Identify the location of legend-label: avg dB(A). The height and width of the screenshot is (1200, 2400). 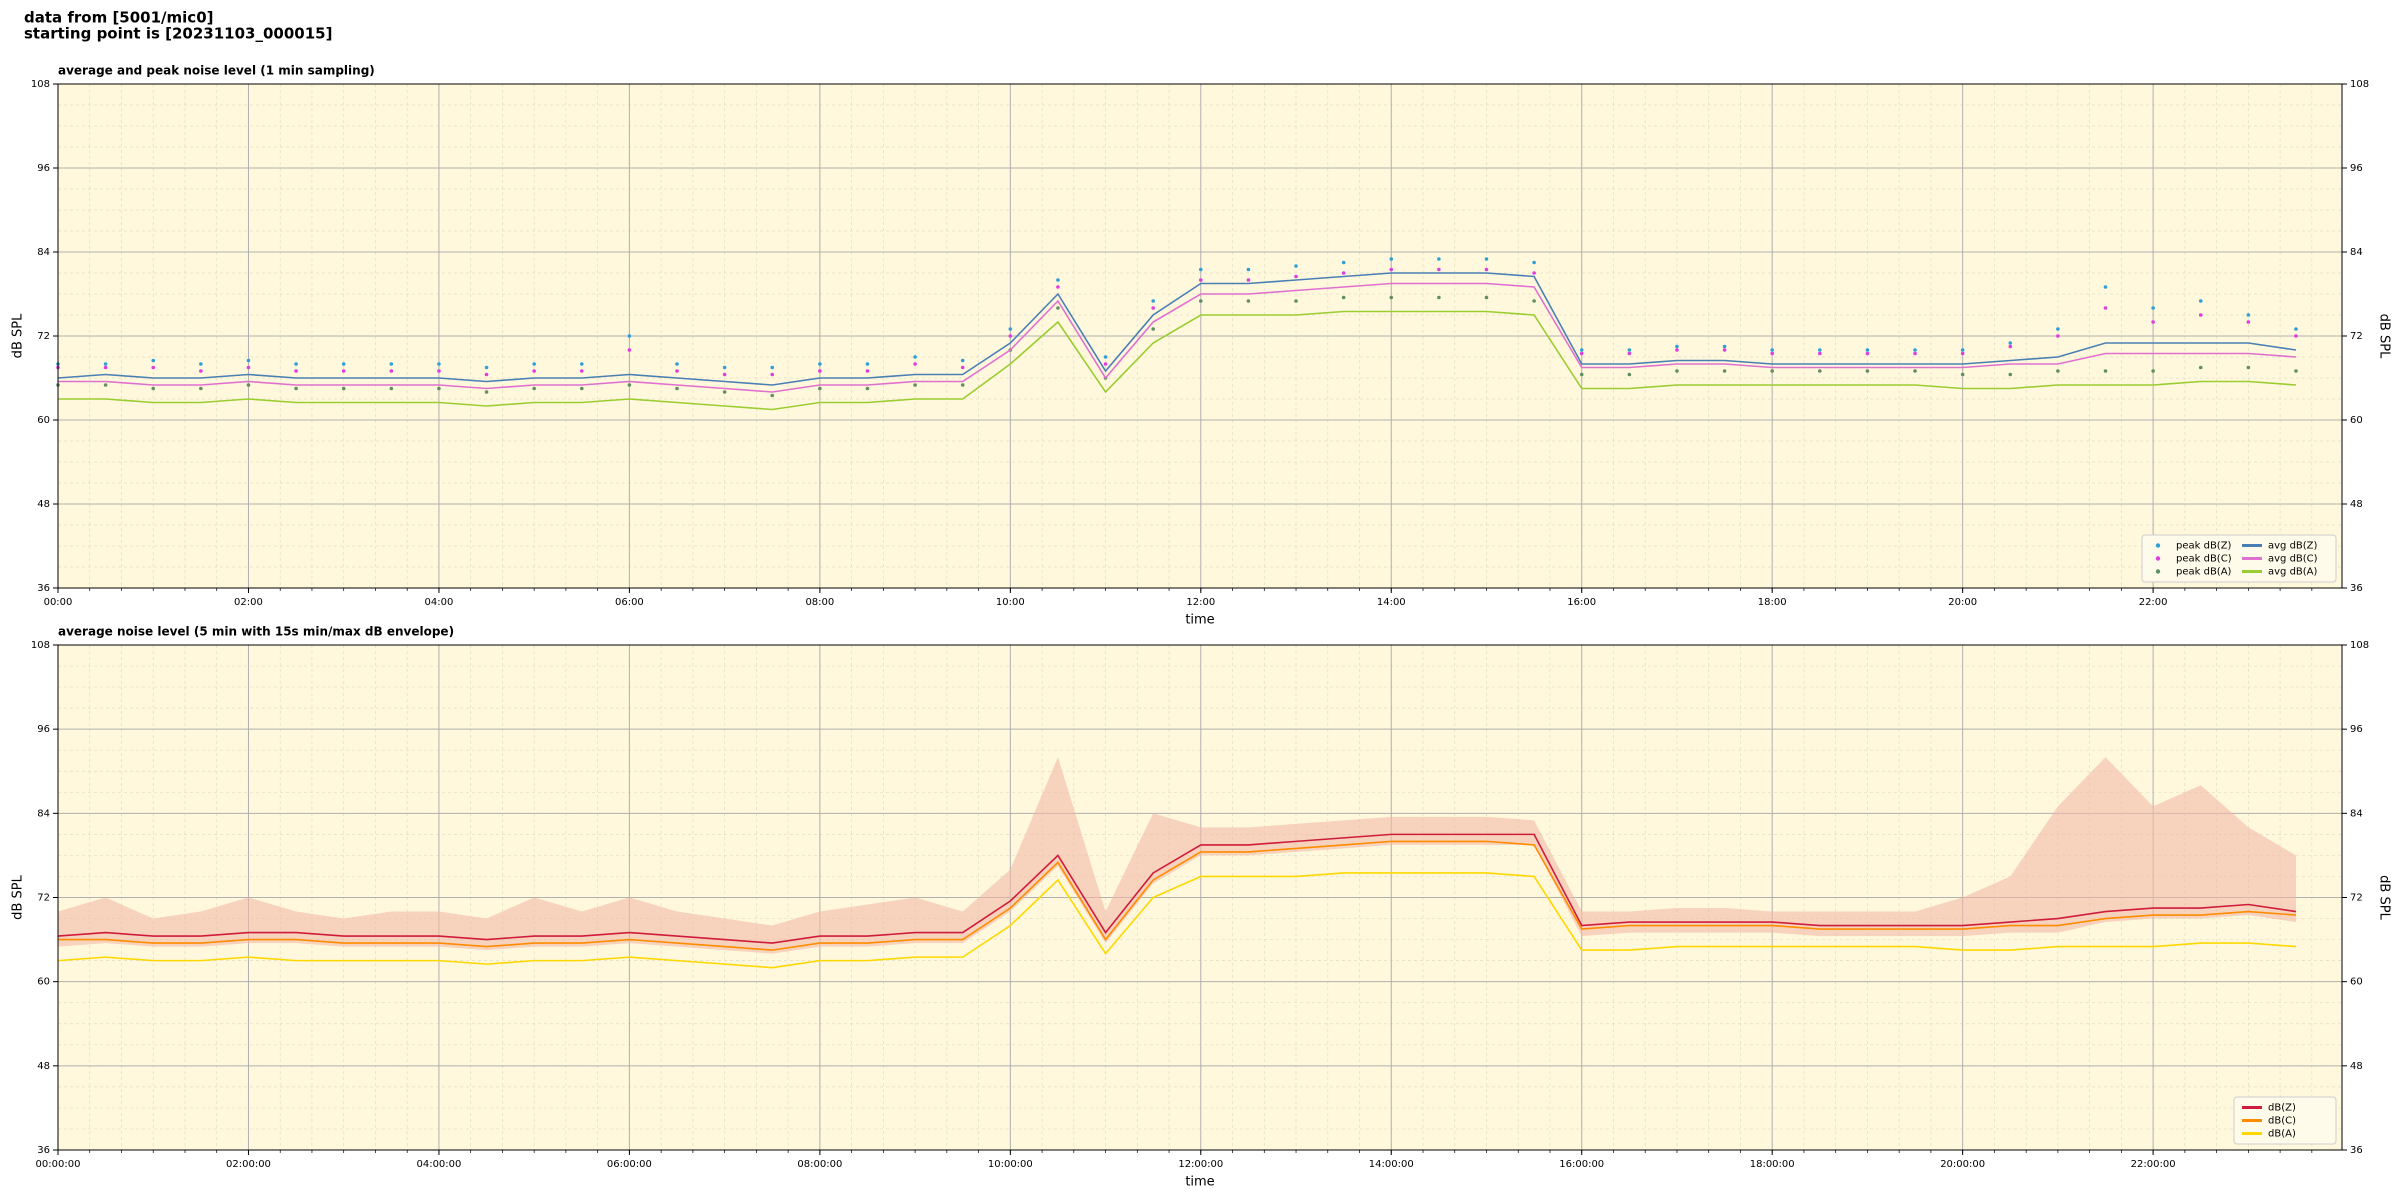
(2293, 572).